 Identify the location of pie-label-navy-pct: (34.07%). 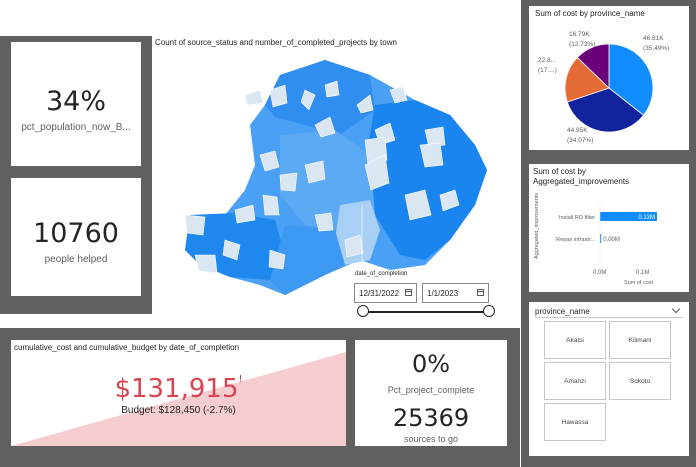
(580, 140).